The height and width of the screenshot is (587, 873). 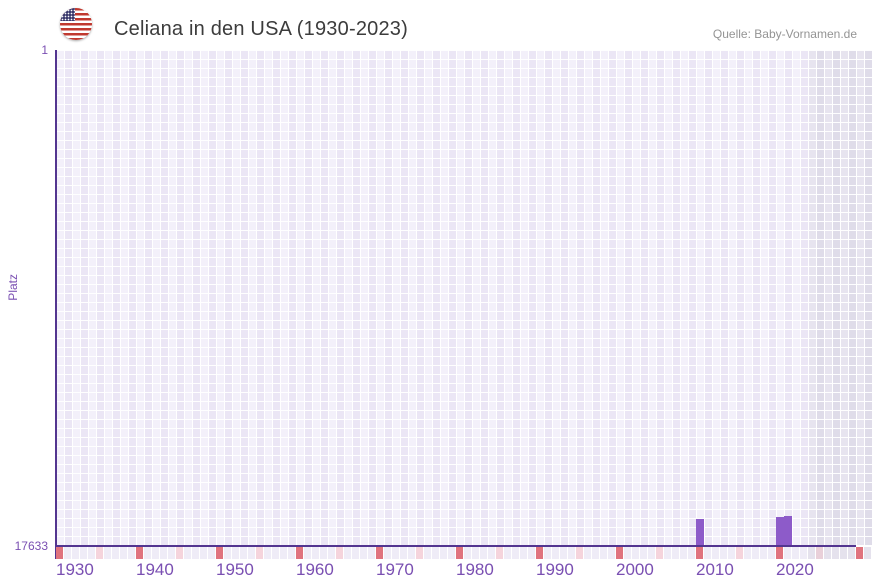 I want to click on x-tick-2010: 2010, so click(x=715, y=569).